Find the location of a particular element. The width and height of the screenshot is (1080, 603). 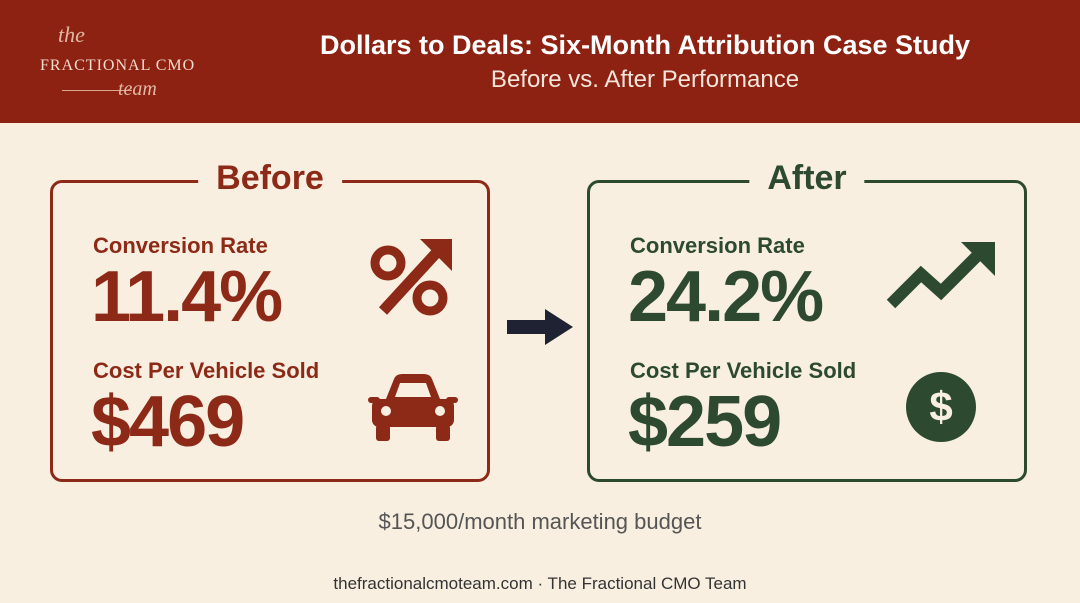

arrow is located at coordinates (540, 327).